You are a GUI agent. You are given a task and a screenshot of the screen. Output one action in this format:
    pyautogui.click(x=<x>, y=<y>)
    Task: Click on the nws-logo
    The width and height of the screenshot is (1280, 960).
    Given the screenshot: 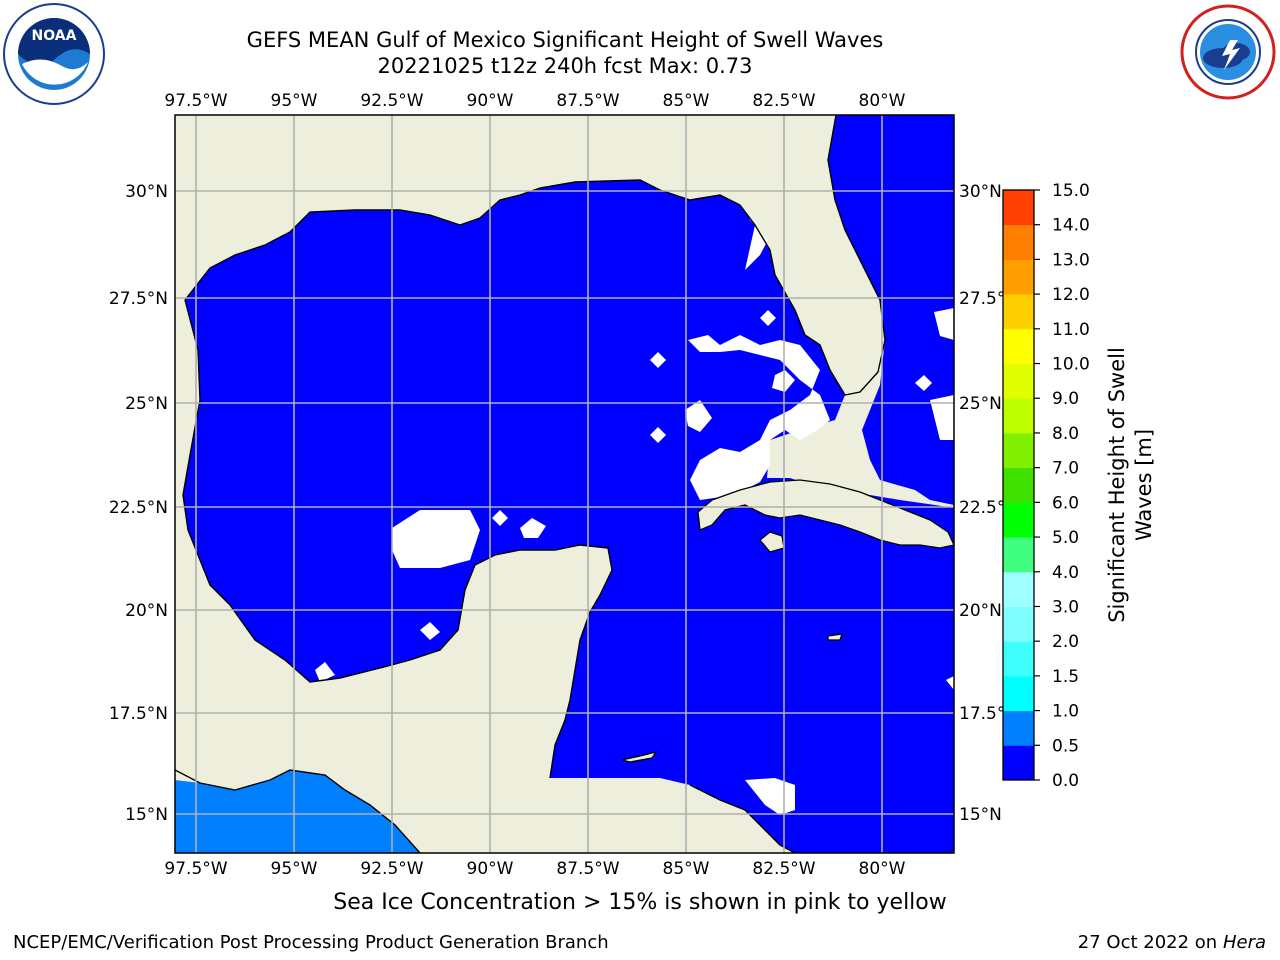 What is the action you would take?
    pyautogui.click(x=1228, y=52)
    